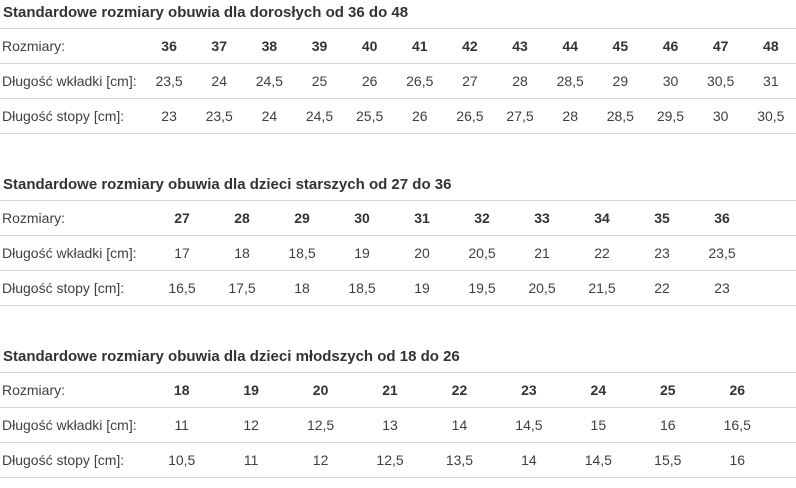  What do you see at coordinates (602, 217) in the screenshot?
I see `size-value-cell: 34` at bounding box center [602, 217].